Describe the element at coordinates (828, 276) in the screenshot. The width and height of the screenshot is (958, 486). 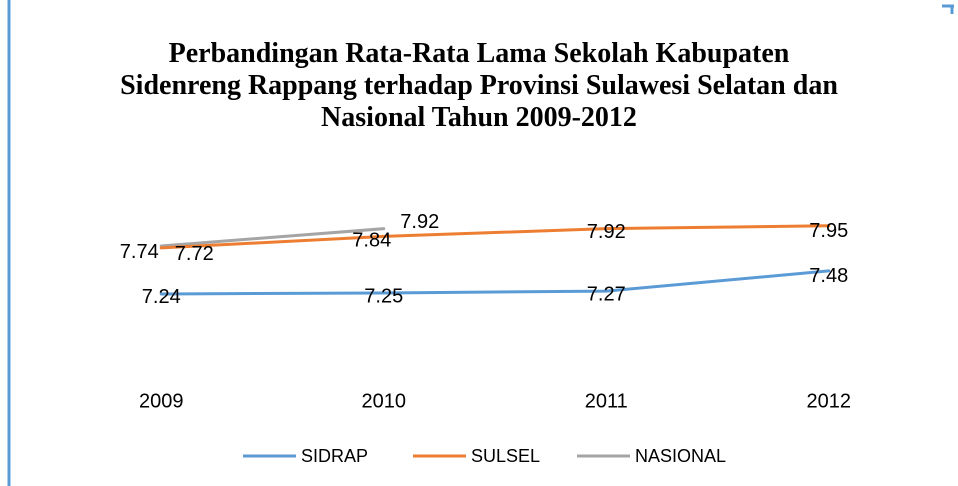
I see `data-label: 7.48` at that location.